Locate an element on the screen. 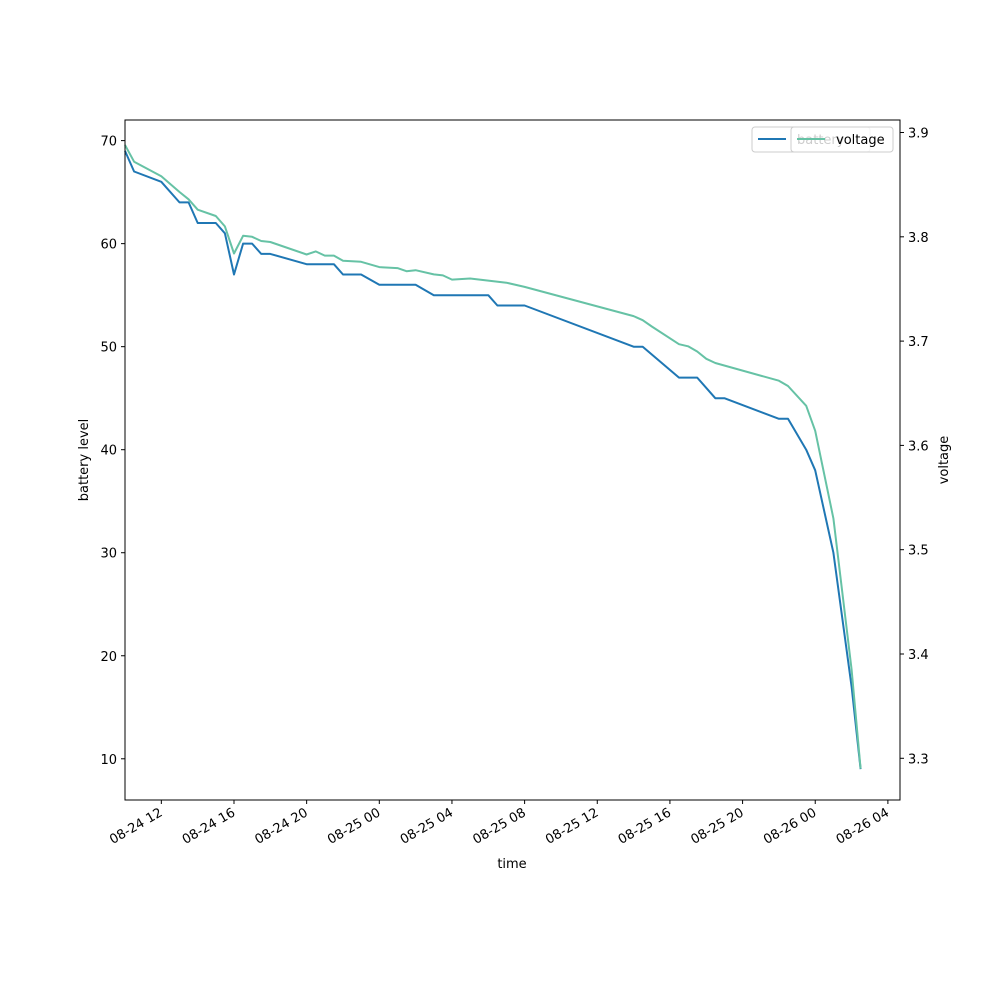  x-tick-label: 08-25 12 is located at coordinates (572, 826).